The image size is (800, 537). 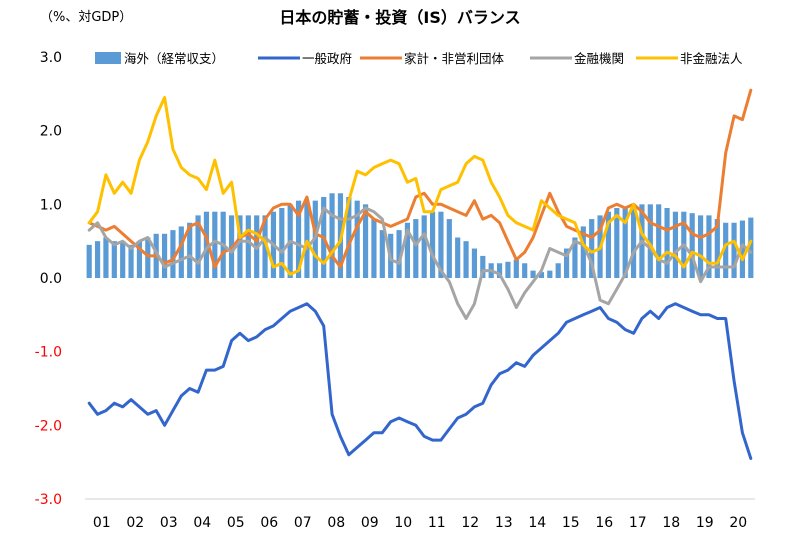 I want to click on legend-label-government: 一般政府, so click(x=327, y=58).